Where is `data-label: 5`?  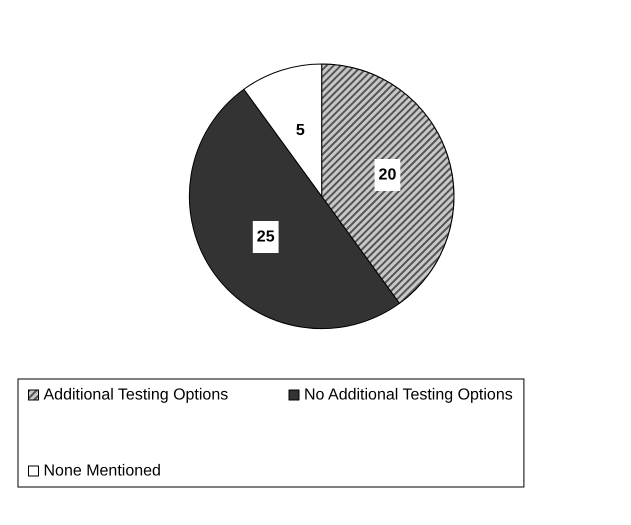
data-label: 5 is located at coordinates (300, 131).